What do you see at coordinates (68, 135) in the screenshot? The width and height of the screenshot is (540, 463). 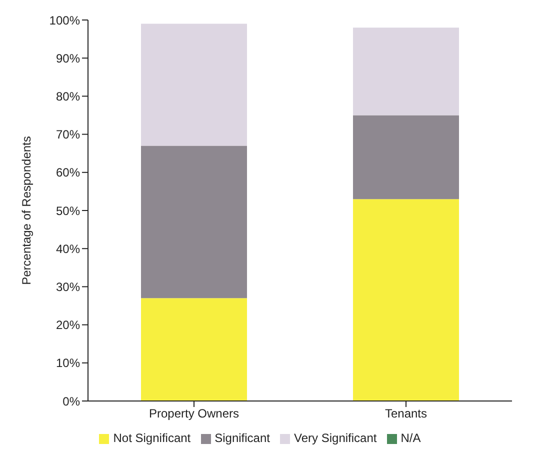 I see `y-tick-label: 70%` at bounding box center [68, 135].